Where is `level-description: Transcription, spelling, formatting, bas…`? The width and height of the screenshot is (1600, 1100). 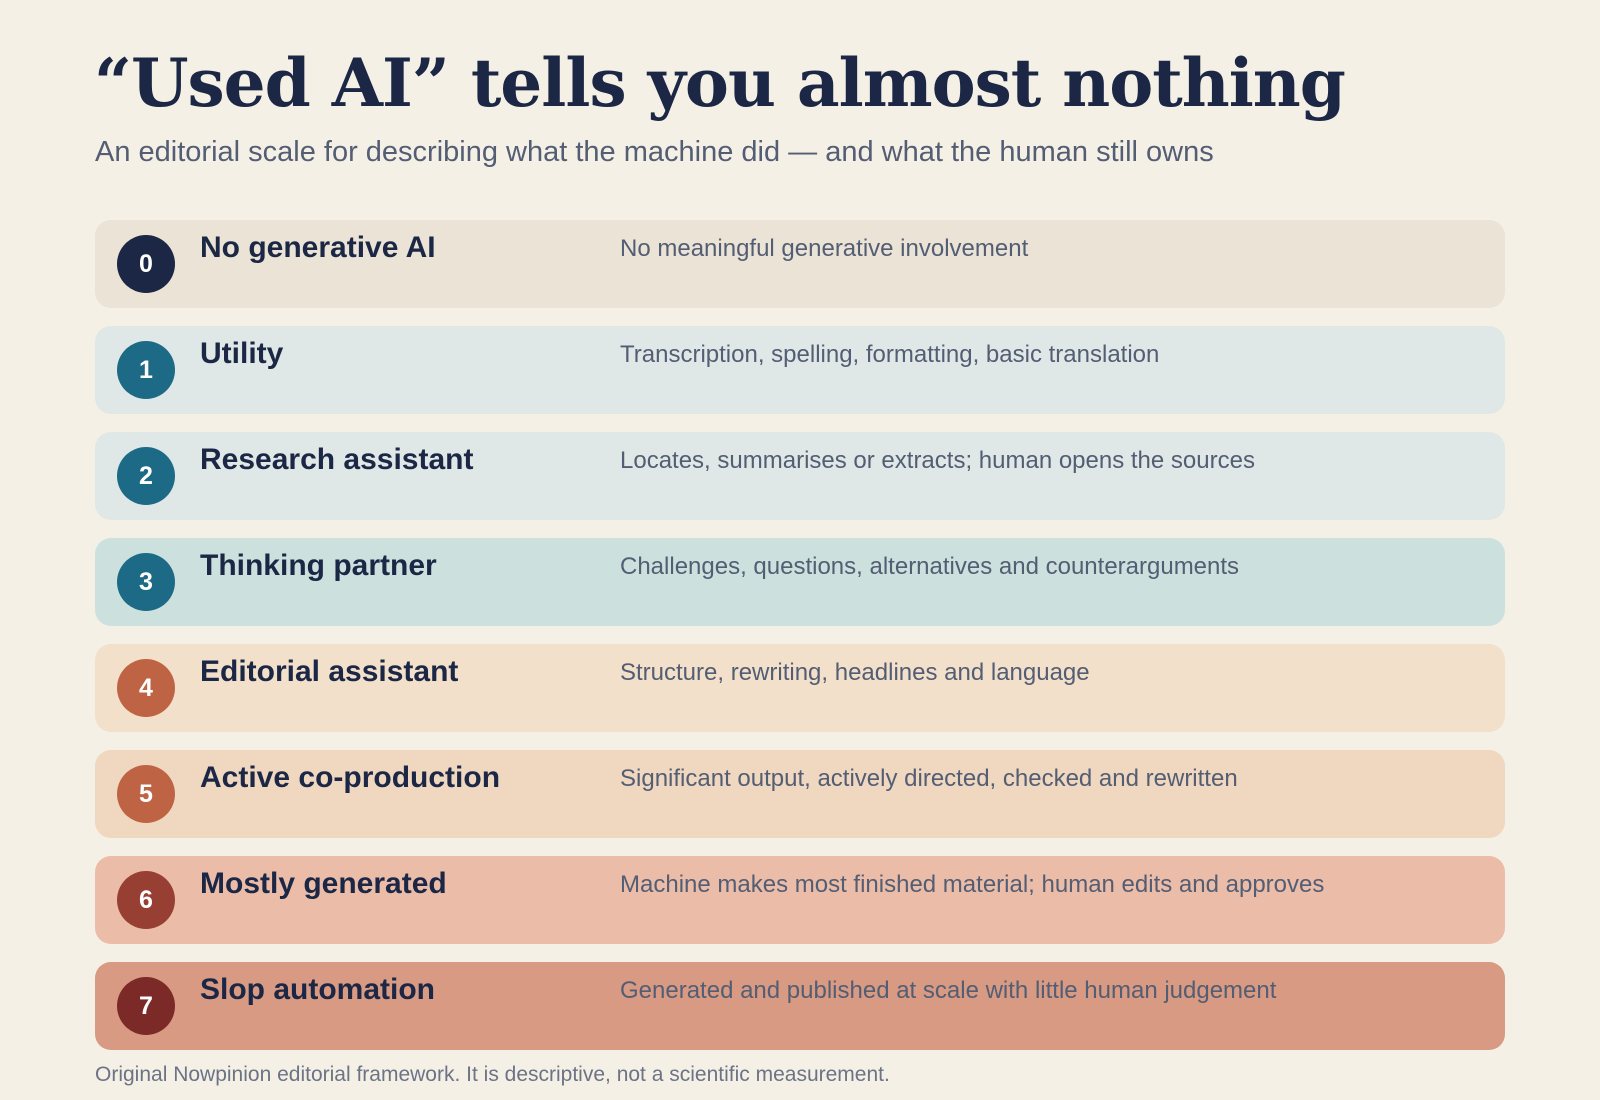
level-description: Transcription, spelling, formatting, bas… is located at coordinates (890, 354).